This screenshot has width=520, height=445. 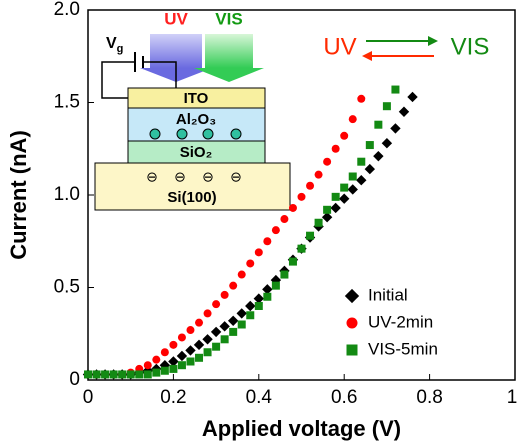 What do you see at coordinates (259, 397) in the screenshot?
I see `x-tick-label: 0.4` at bounding box center [259, 397].